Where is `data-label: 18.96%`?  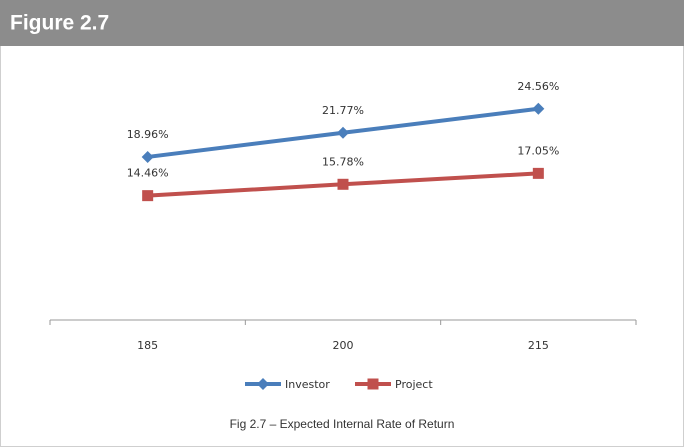
data-label: 18.96% is located at coordinates (148, 134).